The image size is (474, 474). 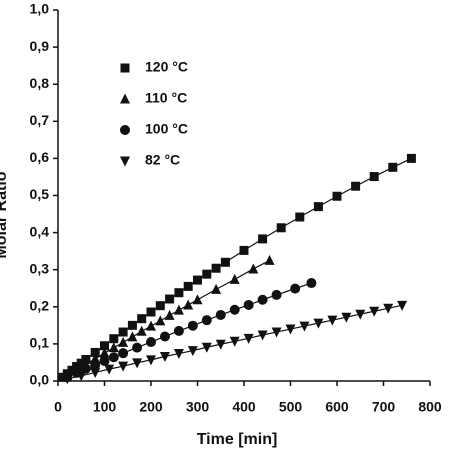 I want to click on y-tick-label: 1,0, so click(x=40, y=9).